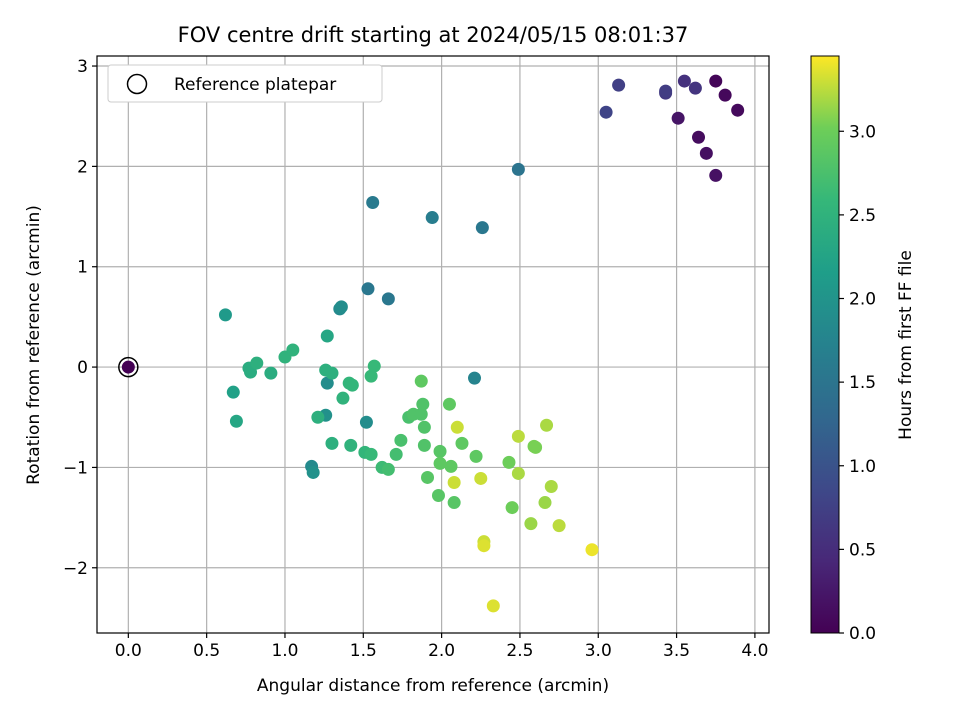  What do you see at coordinates (906, 345) in the screenshot?
I see `colorbar-label: Hours from first FF file` at bounding box center [906, 345].